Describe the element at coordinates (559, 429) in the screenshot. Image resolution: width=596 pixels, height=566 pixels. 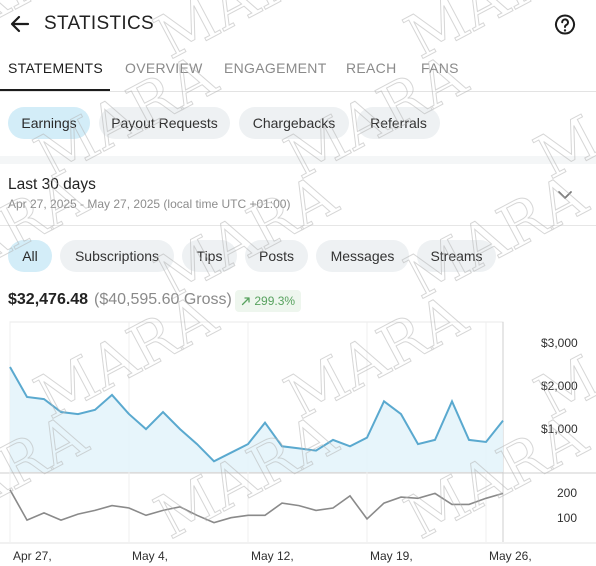
I see `y-tick-label: $1,000` at that location.